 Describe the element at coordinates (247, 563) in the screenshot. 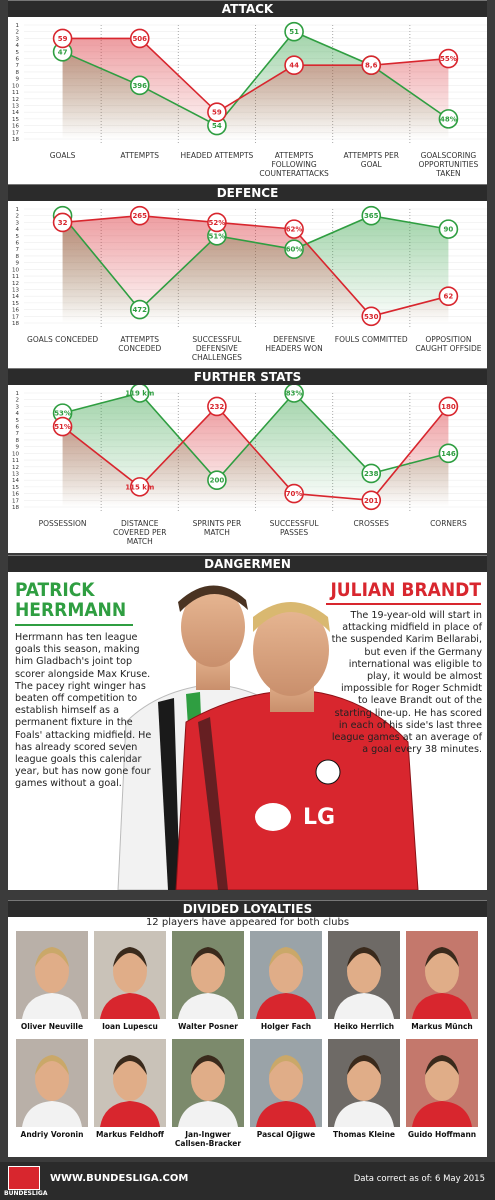

I see `section-header: DANGERMEN` at that location.